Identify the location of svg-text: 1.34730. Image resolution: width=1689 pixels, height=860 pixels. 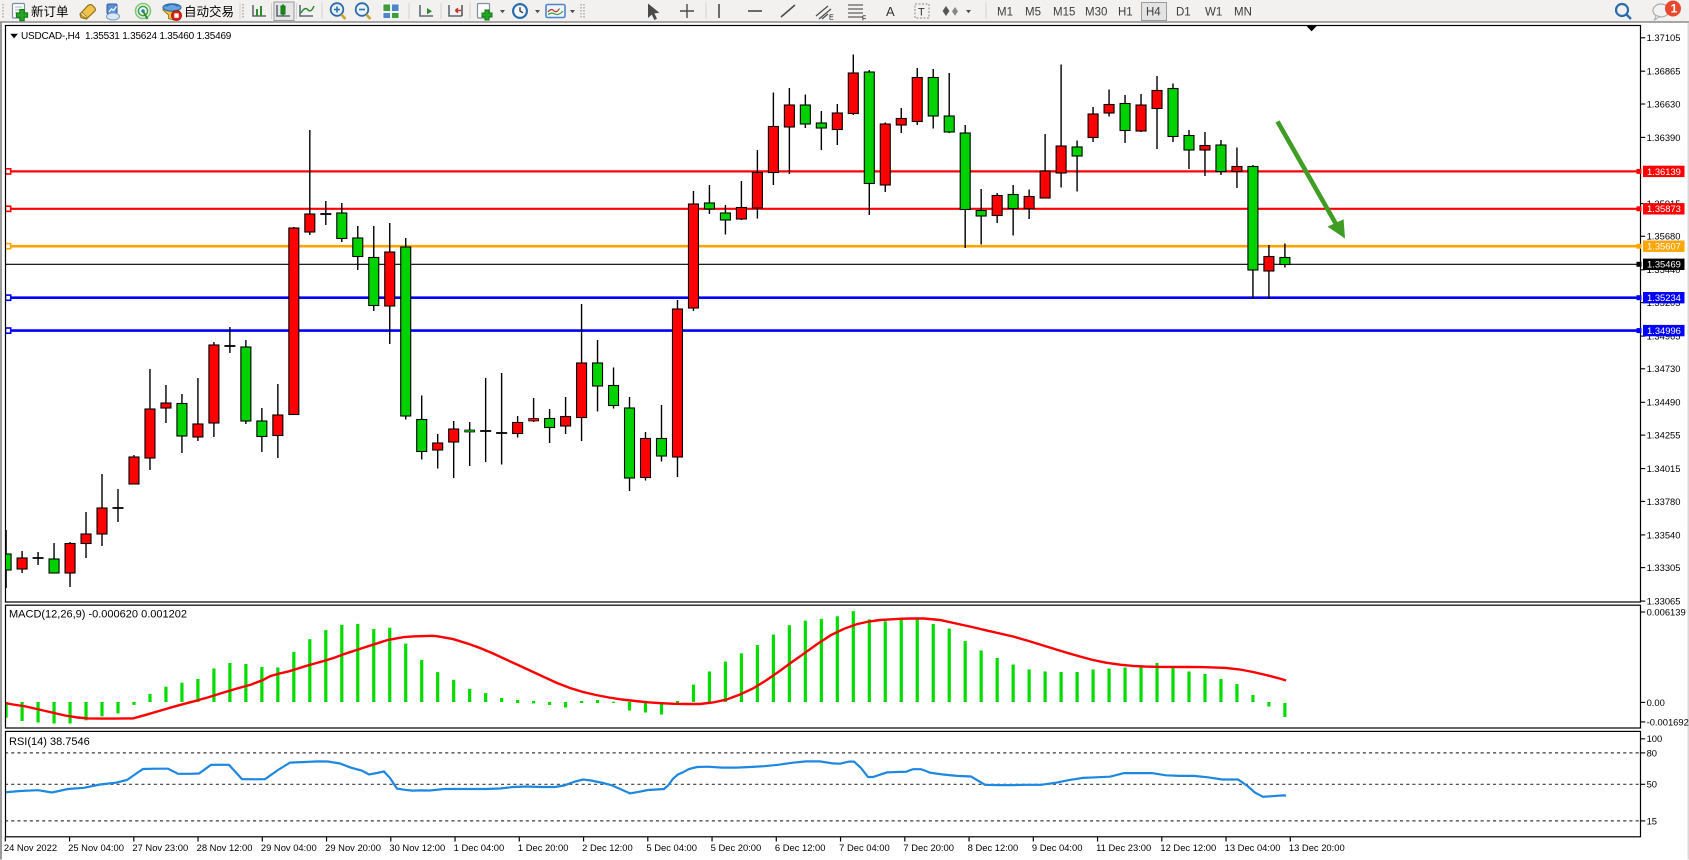
(1664, 368).